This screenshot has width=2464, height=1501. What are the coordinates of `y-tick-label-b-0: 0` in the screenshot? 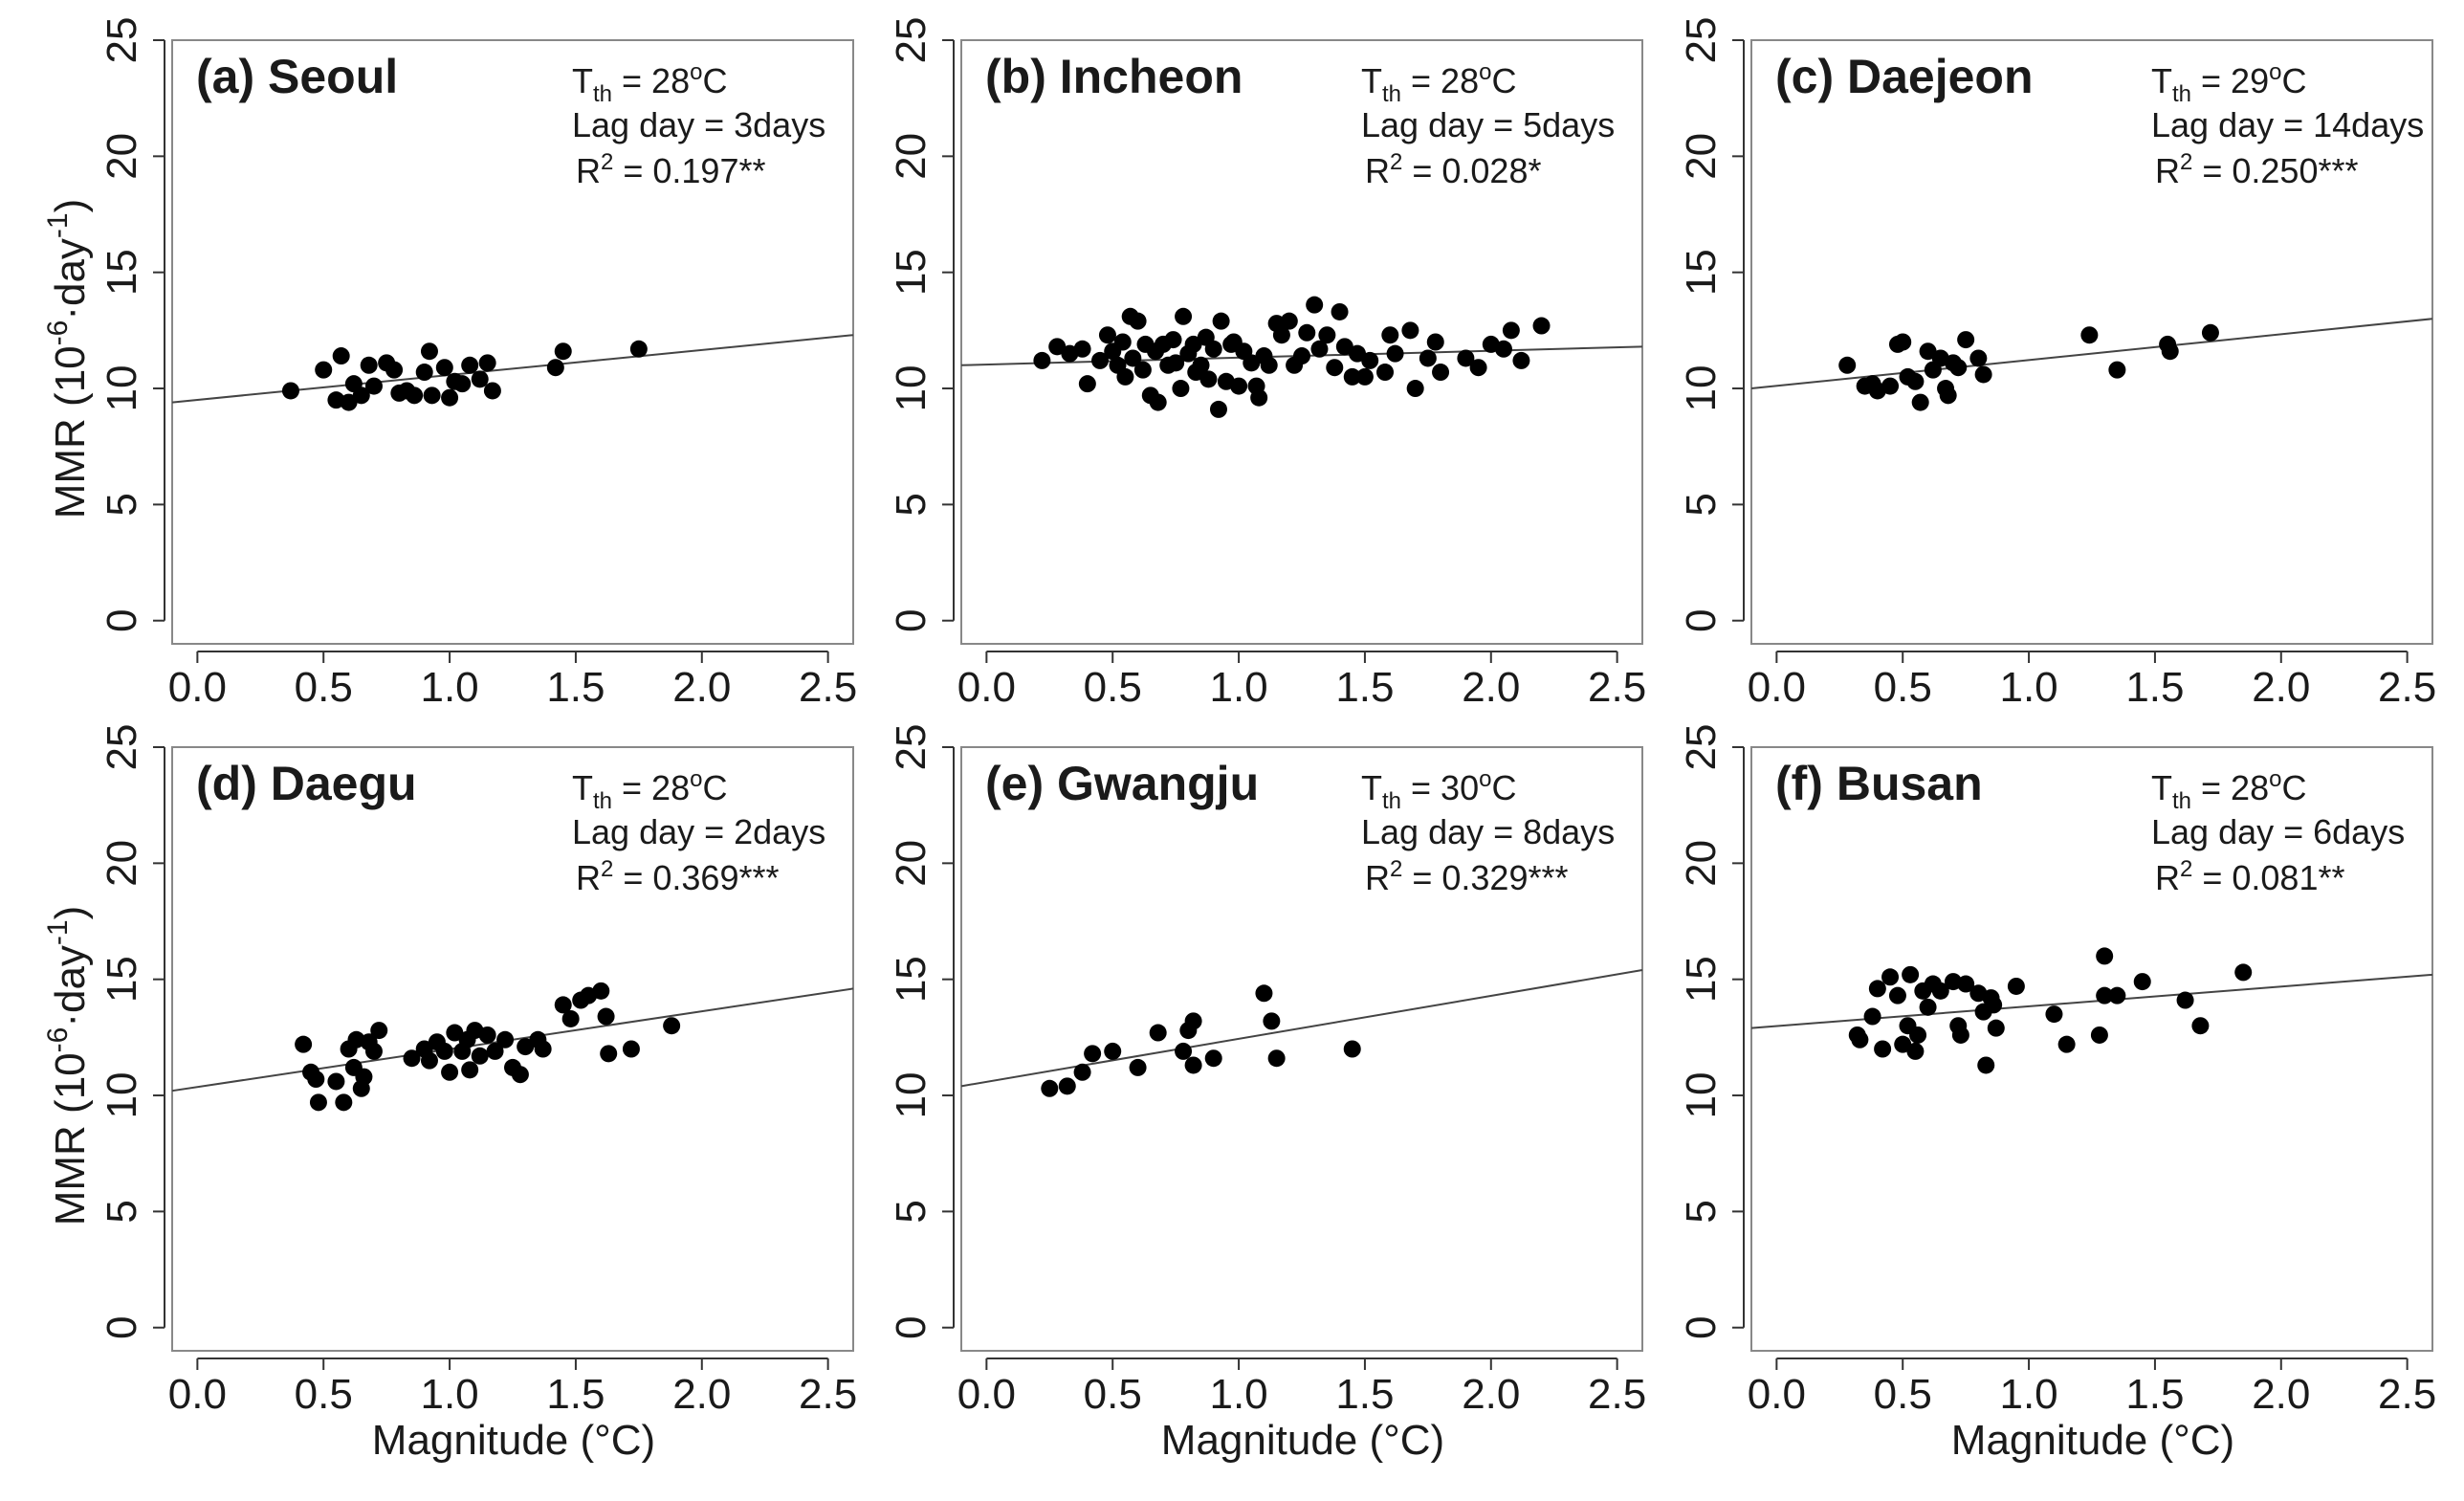 It's located at (911, 619).